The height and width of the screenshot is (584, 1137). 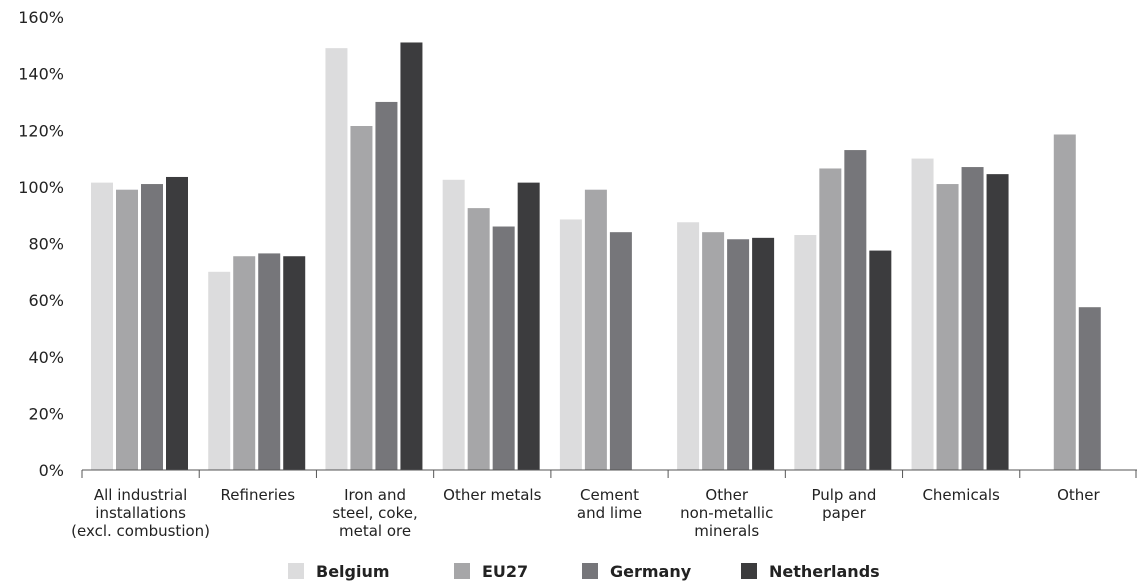 What do you see at coordinates (843, 504) in the screenshot?
I see `x-category-label: Pulp and paper` at bounding box center [843, 504].